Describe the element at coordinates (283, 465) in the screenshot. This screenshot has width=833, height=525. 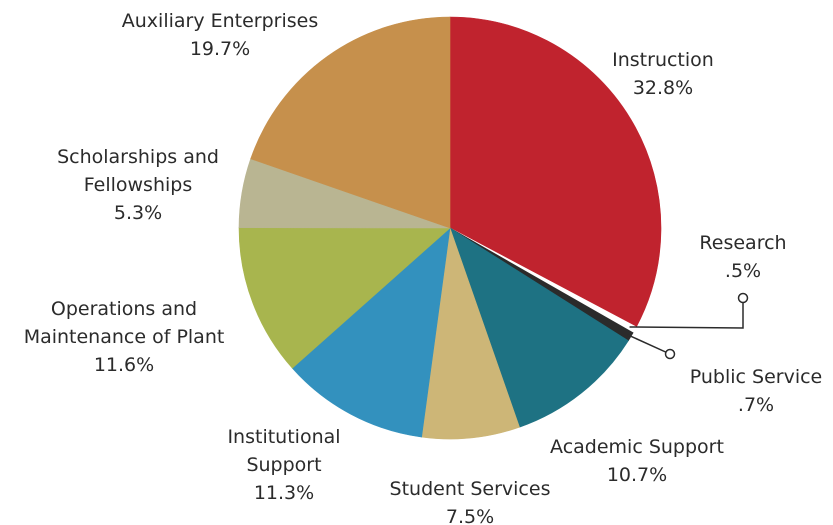
I see `label-institutional-support: Institutional Support 11.3%` at that location.